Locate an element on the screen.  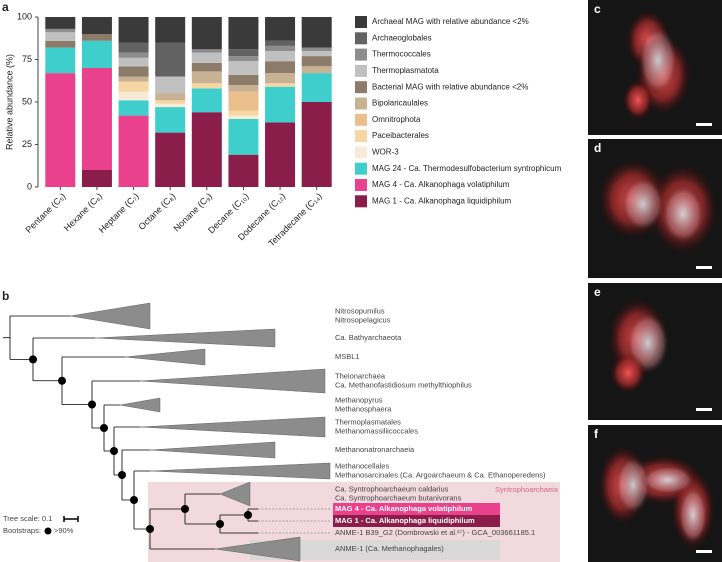
clade-label: Ca. Syntrophoarchaeum butanivorans is located at coordinates (398, 497).